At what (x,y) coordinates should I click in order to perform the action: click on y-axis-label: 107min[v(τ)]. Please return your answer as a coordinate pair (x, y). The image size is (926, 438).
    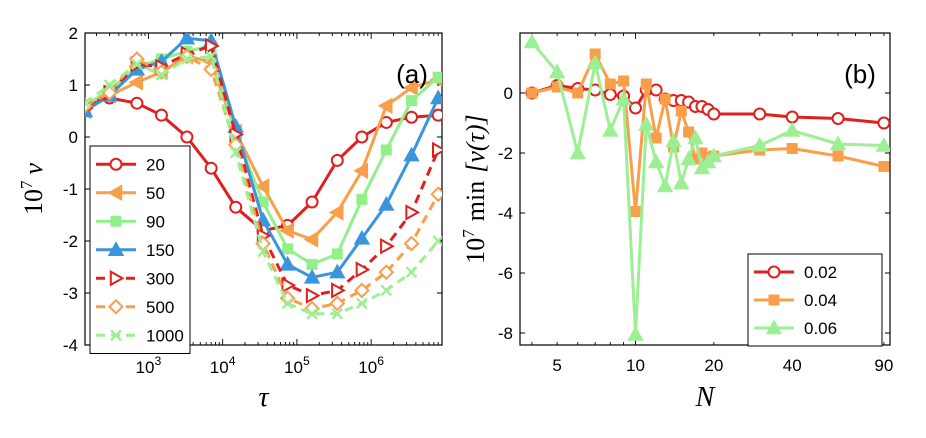
    Looking at the image, I should click on (474, 188).